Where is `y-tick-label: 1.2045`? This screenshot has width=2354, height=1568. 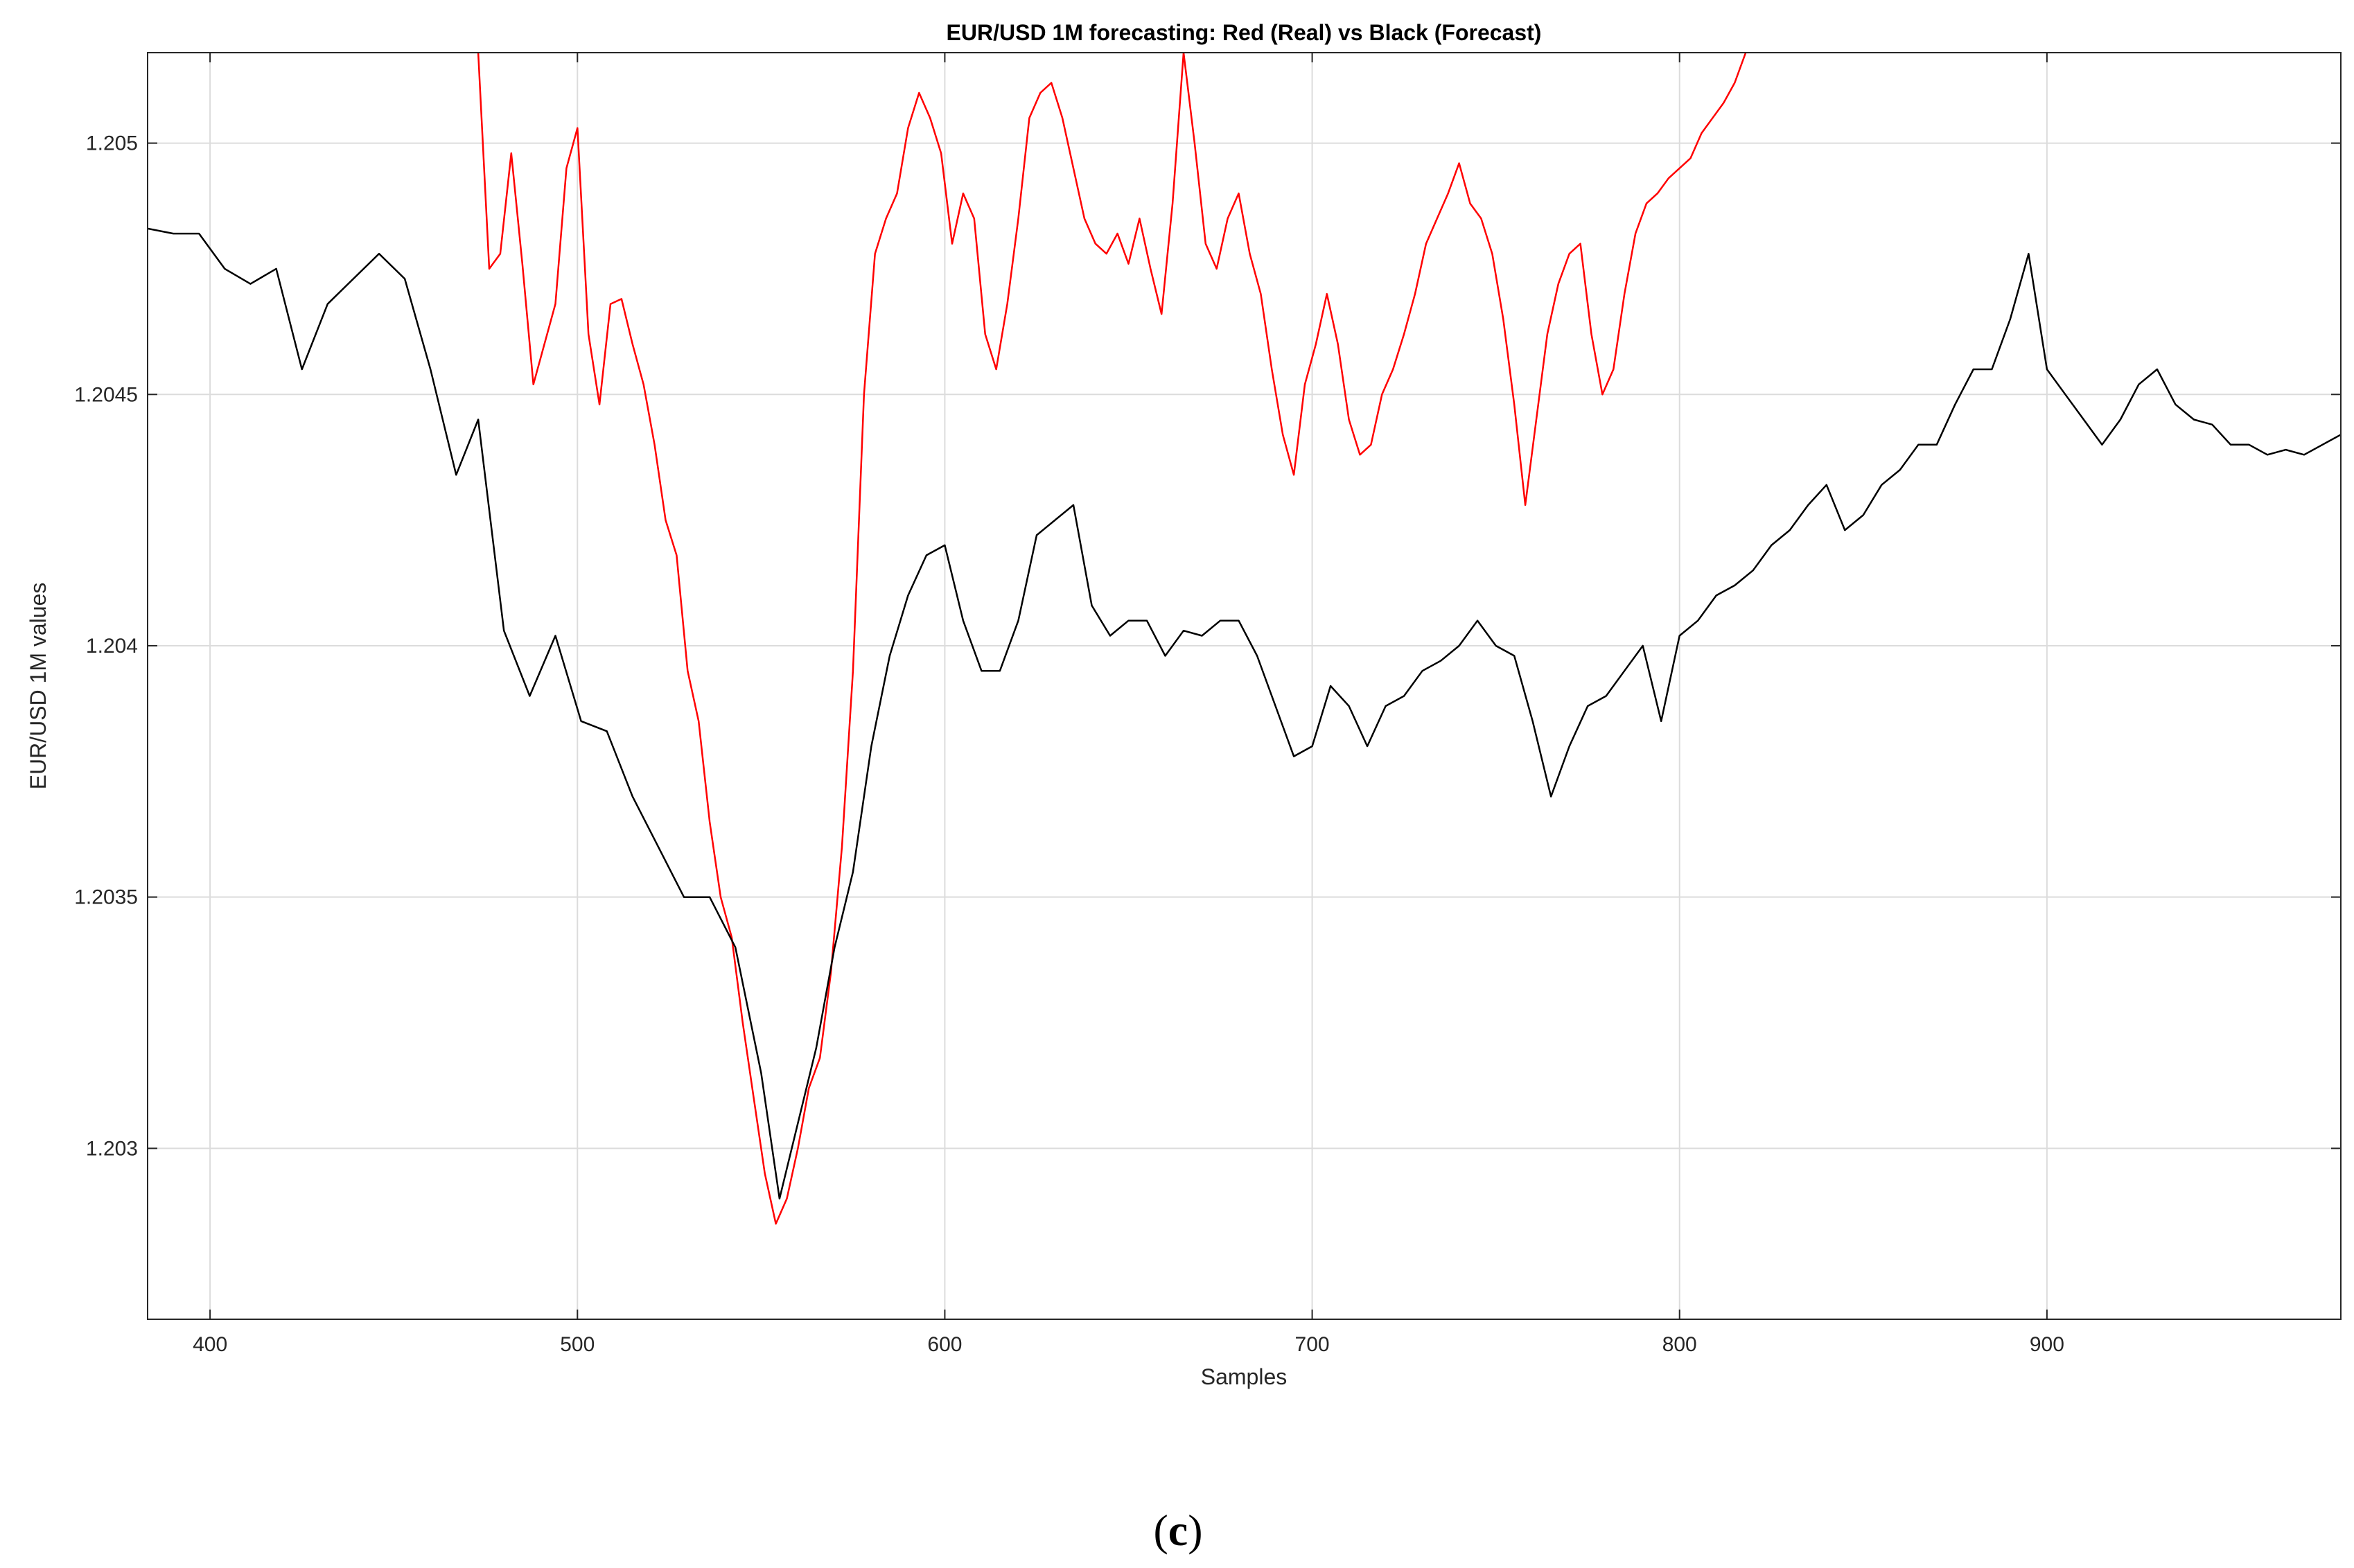 y-tick-label: 1.2045 is located at coordinates (106, 394).